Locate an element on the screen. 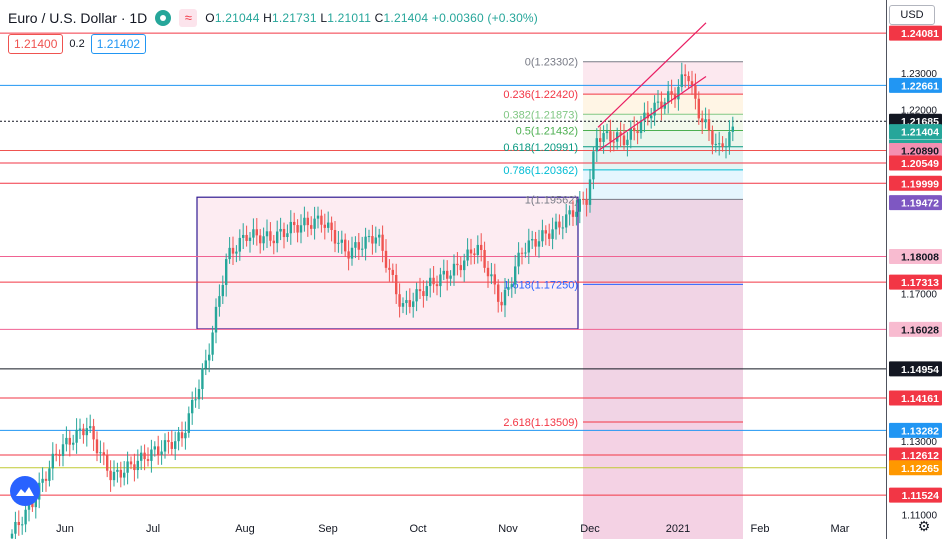 Image resolution: width=943 pixels, height=544 pixels. fib-level-label: 0.786(1.20362) is located at coordinates (540, 171).